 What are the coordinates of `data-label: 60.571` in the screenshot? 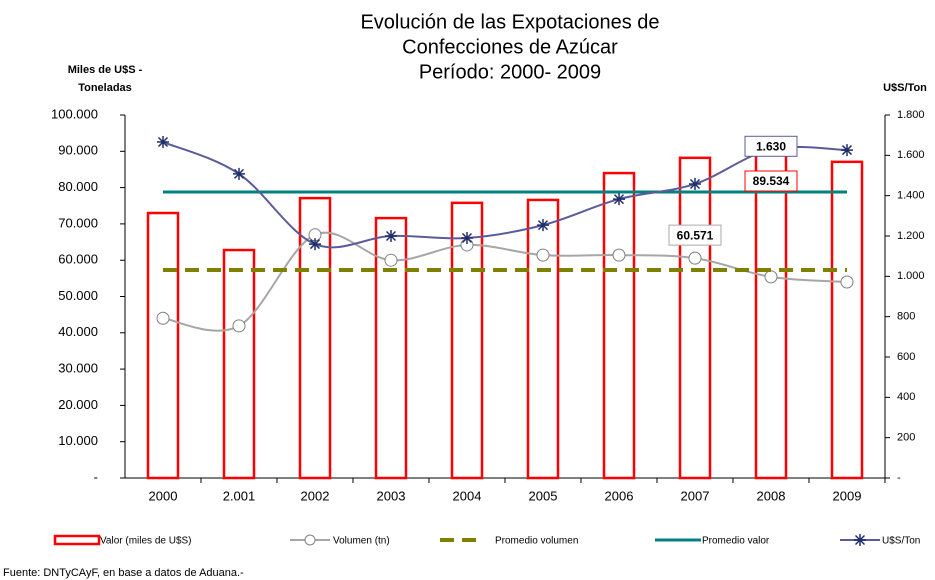 It's located at (695, 235).